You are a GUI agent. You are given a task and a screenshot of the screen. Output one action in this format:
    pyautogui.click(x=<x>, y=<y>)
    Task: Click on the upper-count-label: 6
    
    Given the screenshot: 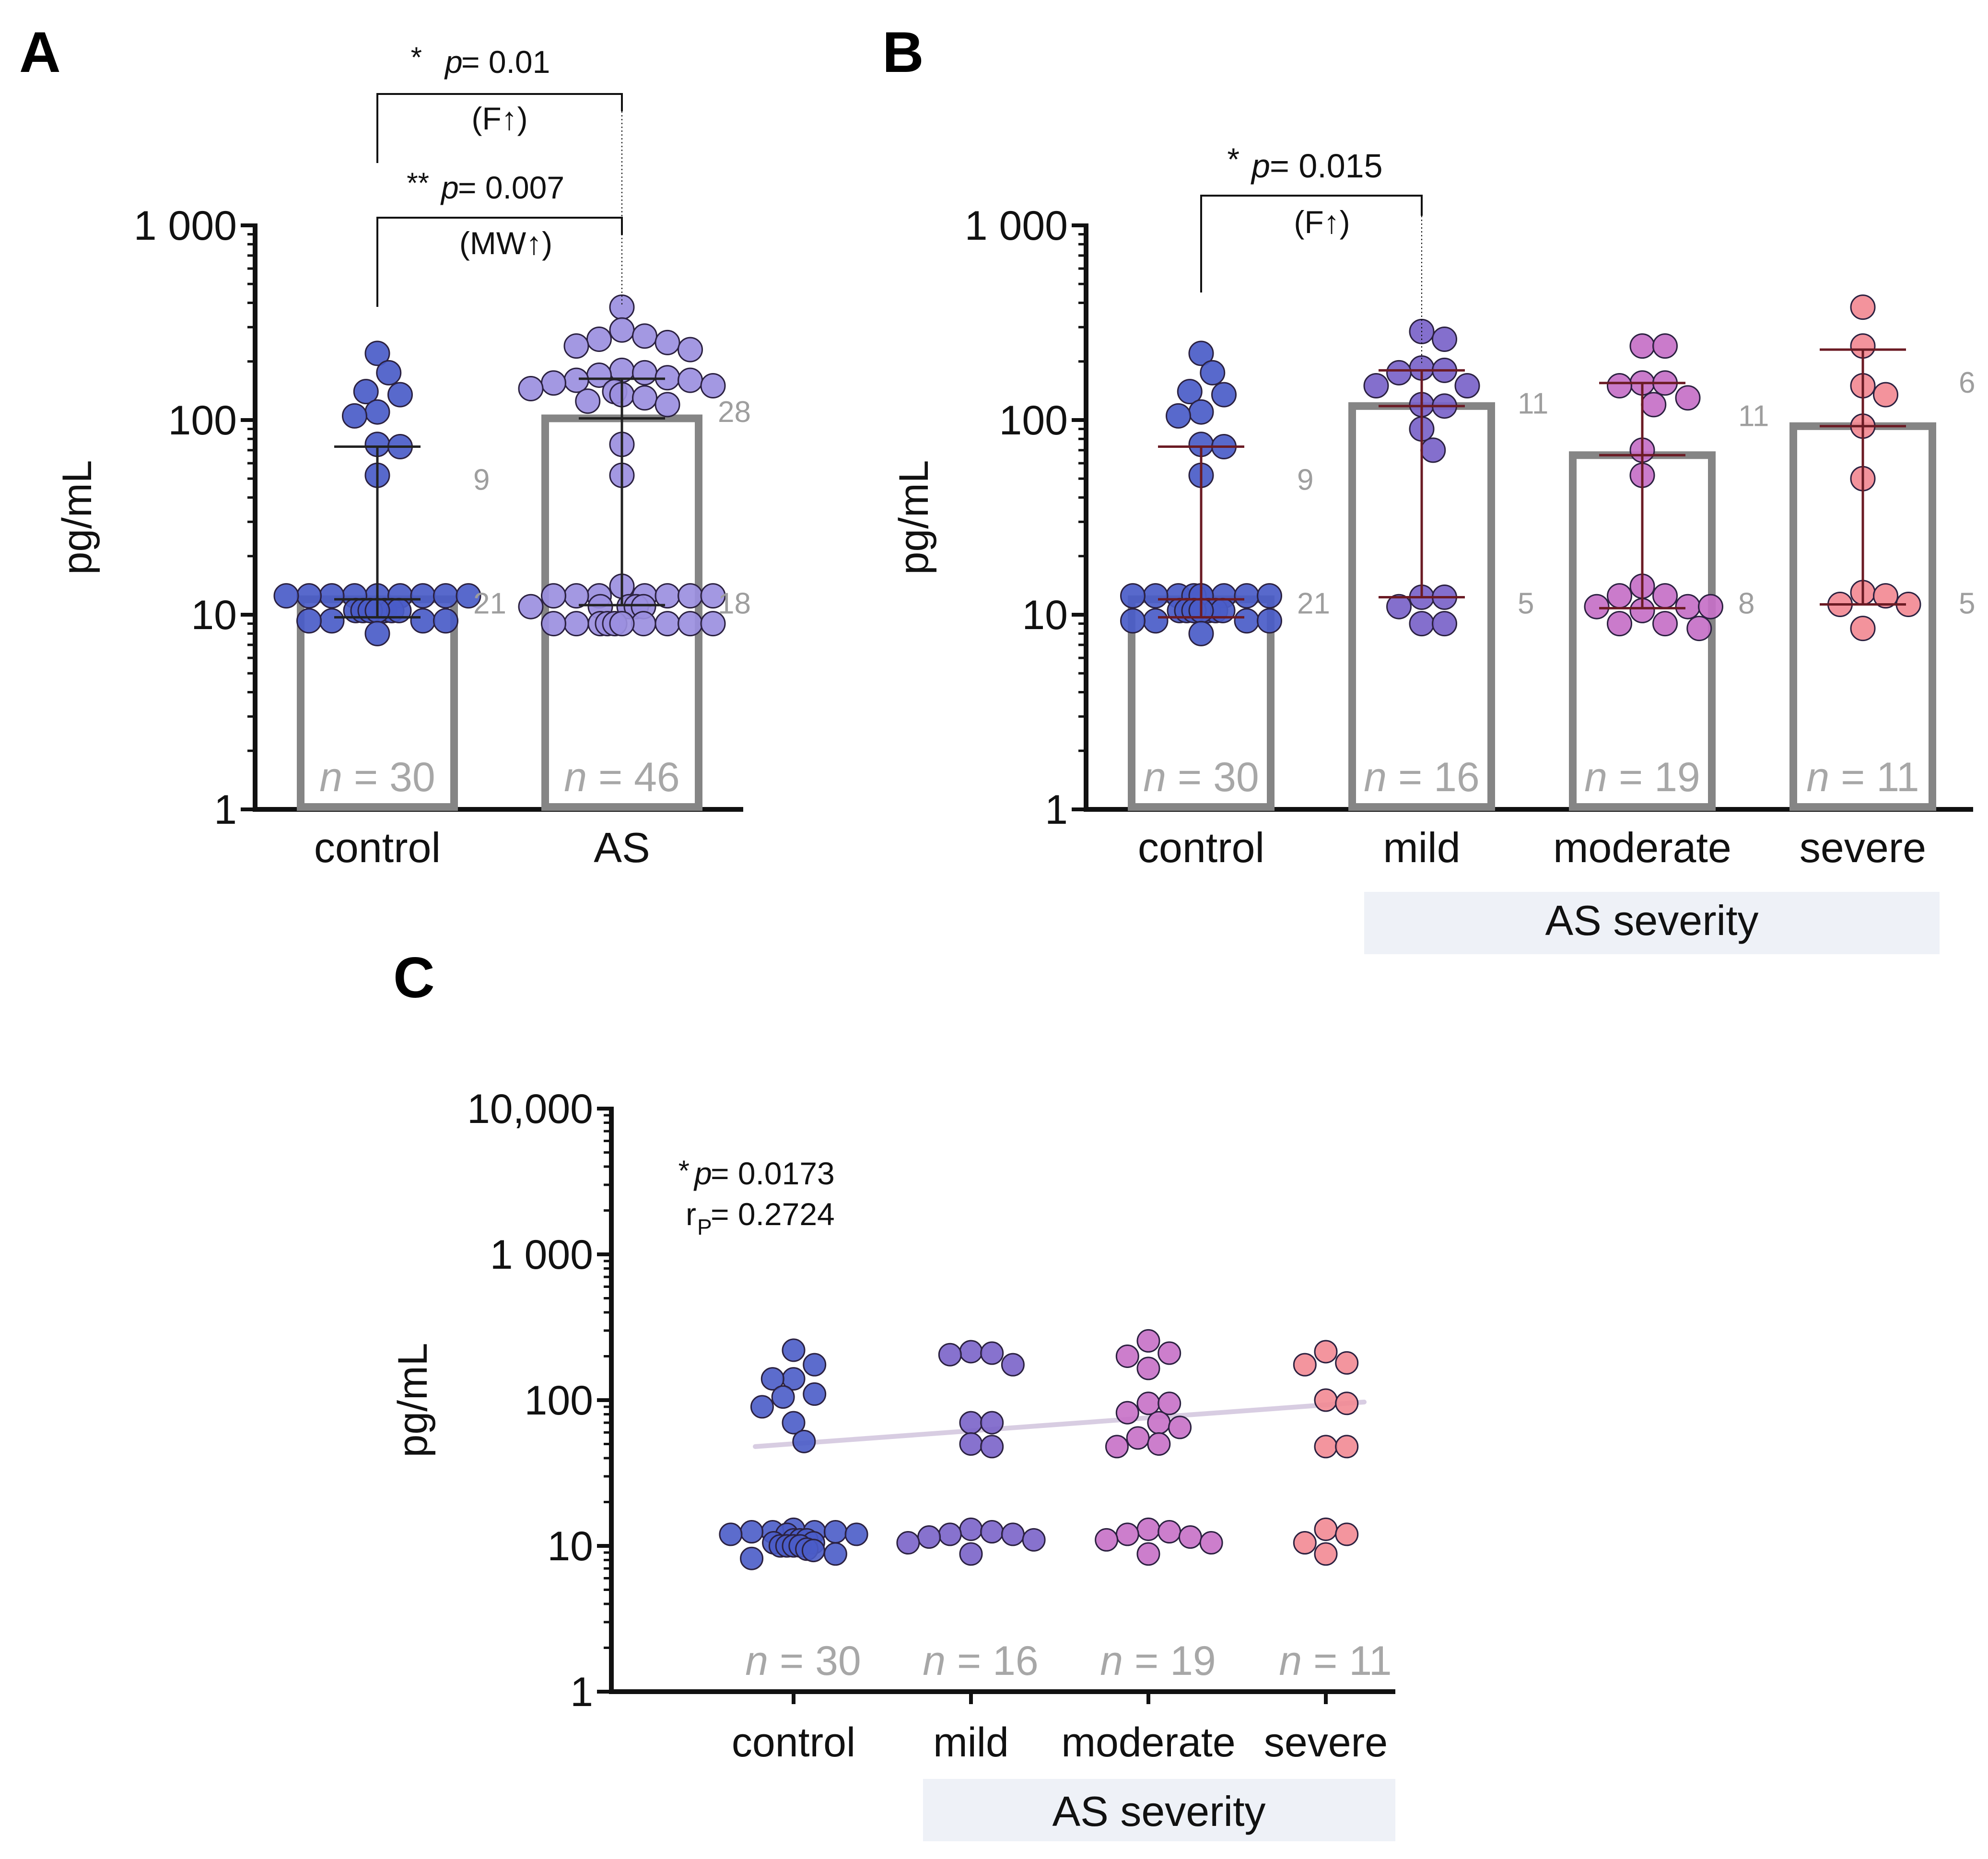 What is the action you would take?
    pyautogui.click(x=1967, y=382)
    